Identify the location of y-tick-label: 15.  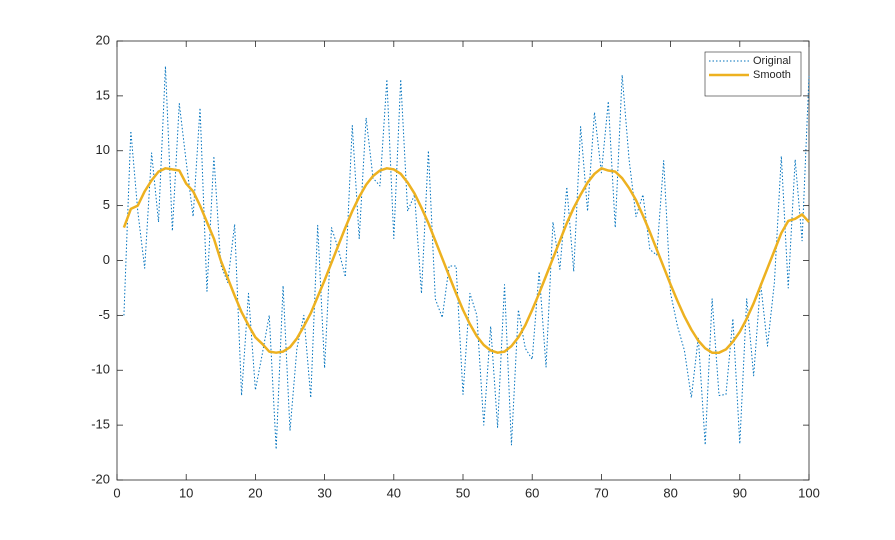
(103, 94).